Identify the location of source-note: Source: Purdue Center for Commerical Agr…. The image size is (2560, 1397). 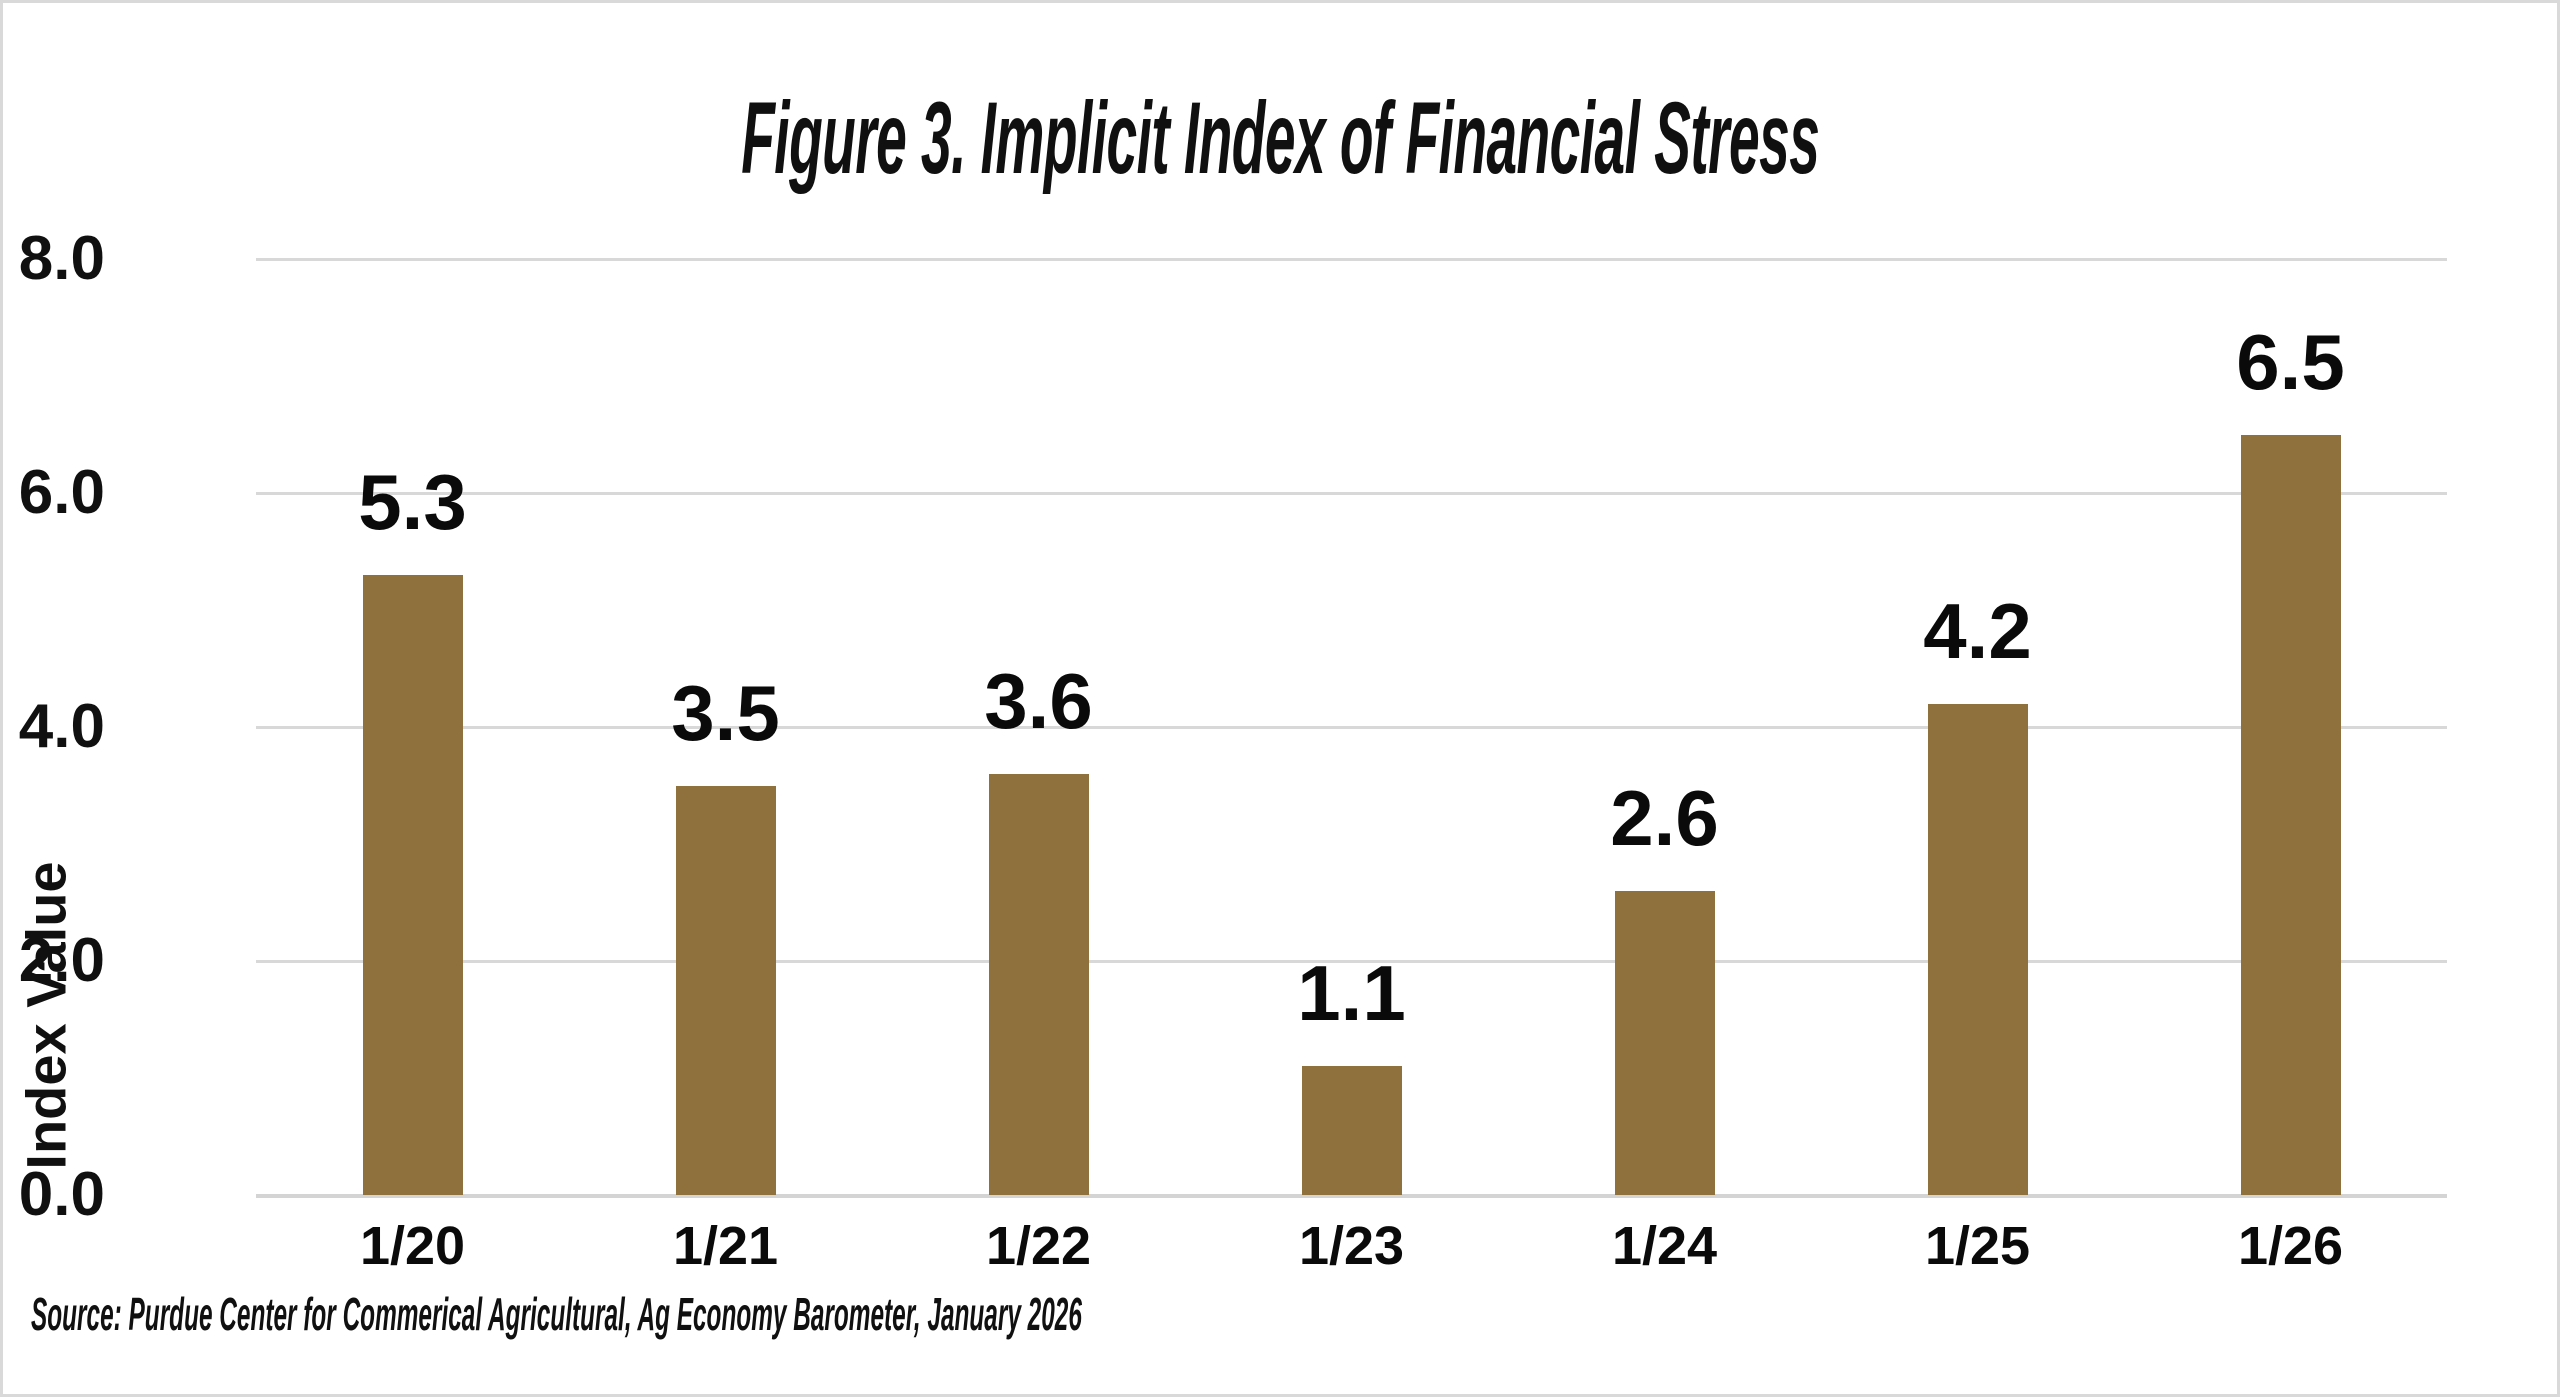
(1022, 1314).